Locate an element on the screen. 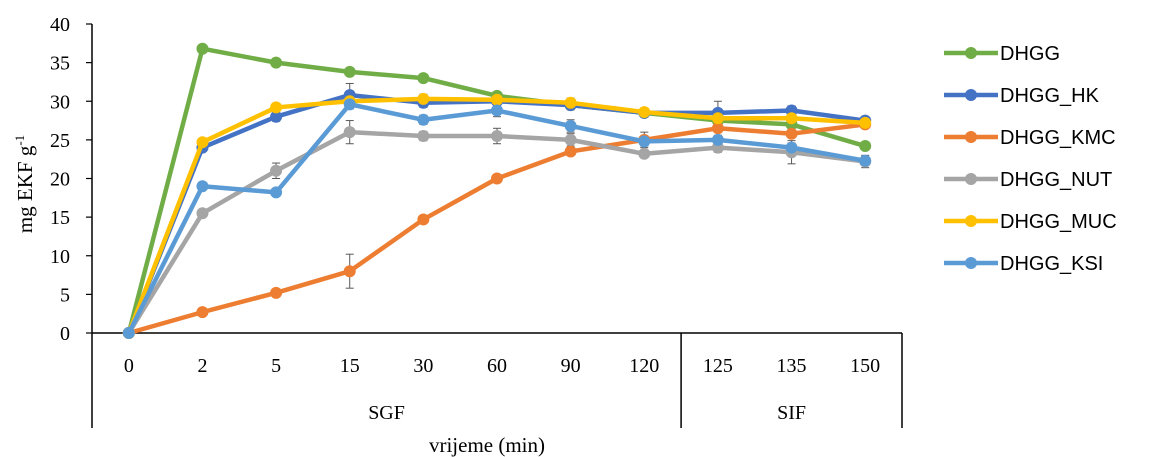  x-tick-label: 5 is located at coordinates (276, 366).